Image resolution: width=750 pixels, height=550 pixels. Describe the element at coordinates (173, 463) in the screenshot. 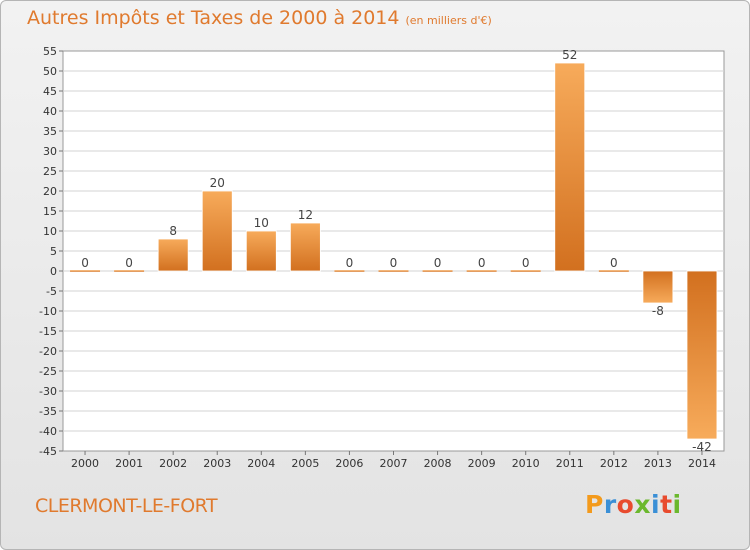

I see `x-tick-label-2002: 2002` at that location.